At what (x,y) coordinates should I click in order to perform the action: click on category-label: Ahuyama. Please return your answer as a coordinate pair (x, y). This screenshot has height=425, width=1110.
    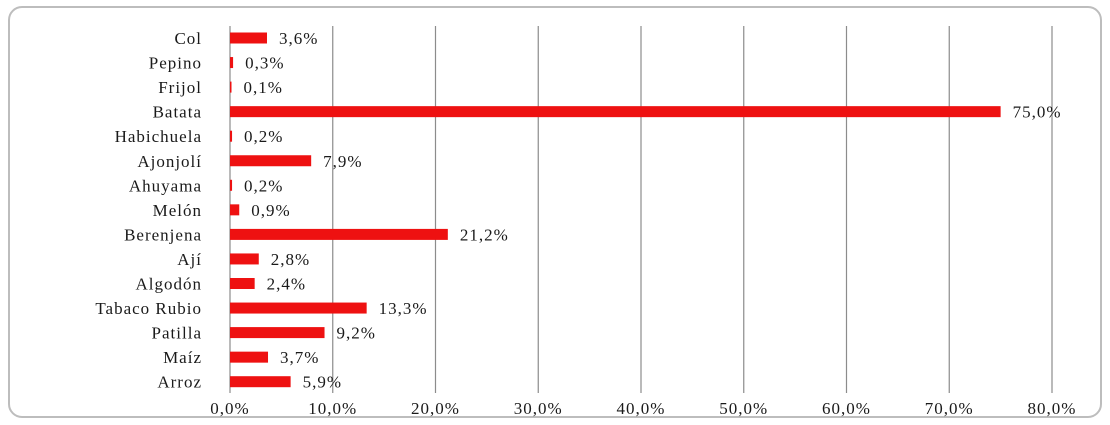
    Looking at the image, I should click on (165, 185).